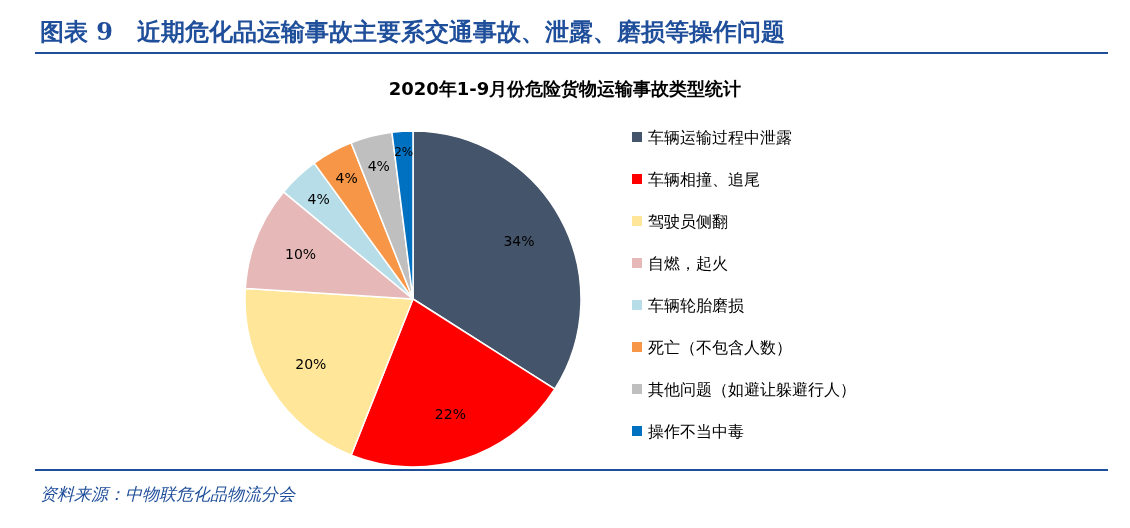 This screenshot has width=1130, height=528. I want to click on chart-title: 图表 9 近期危化品运输事故主要系交通事故、泄露、磨损等操作问题, so click(413, 31).